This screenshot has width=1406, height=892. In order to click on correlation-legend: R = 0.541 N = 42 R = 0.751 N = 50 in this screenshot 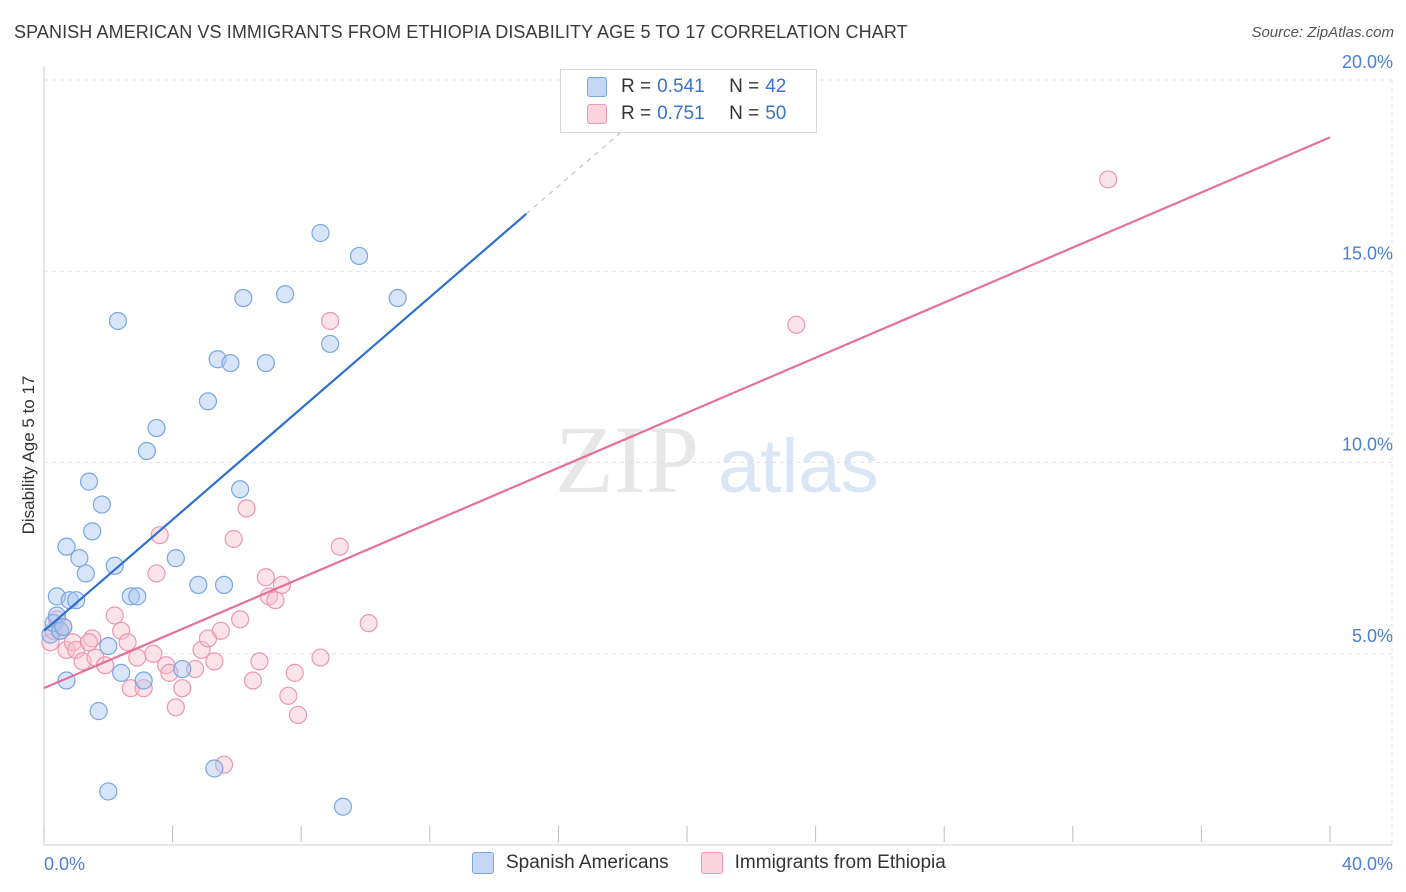, I will do `click(688, 101)`.